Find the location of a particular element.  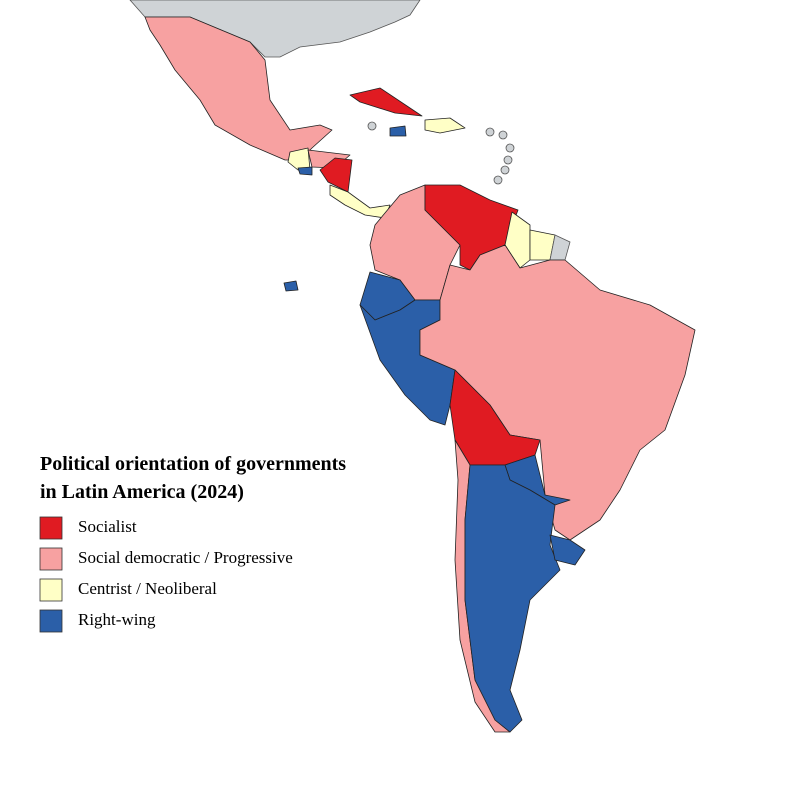

nicaragua is located at coordinates (336, 175).